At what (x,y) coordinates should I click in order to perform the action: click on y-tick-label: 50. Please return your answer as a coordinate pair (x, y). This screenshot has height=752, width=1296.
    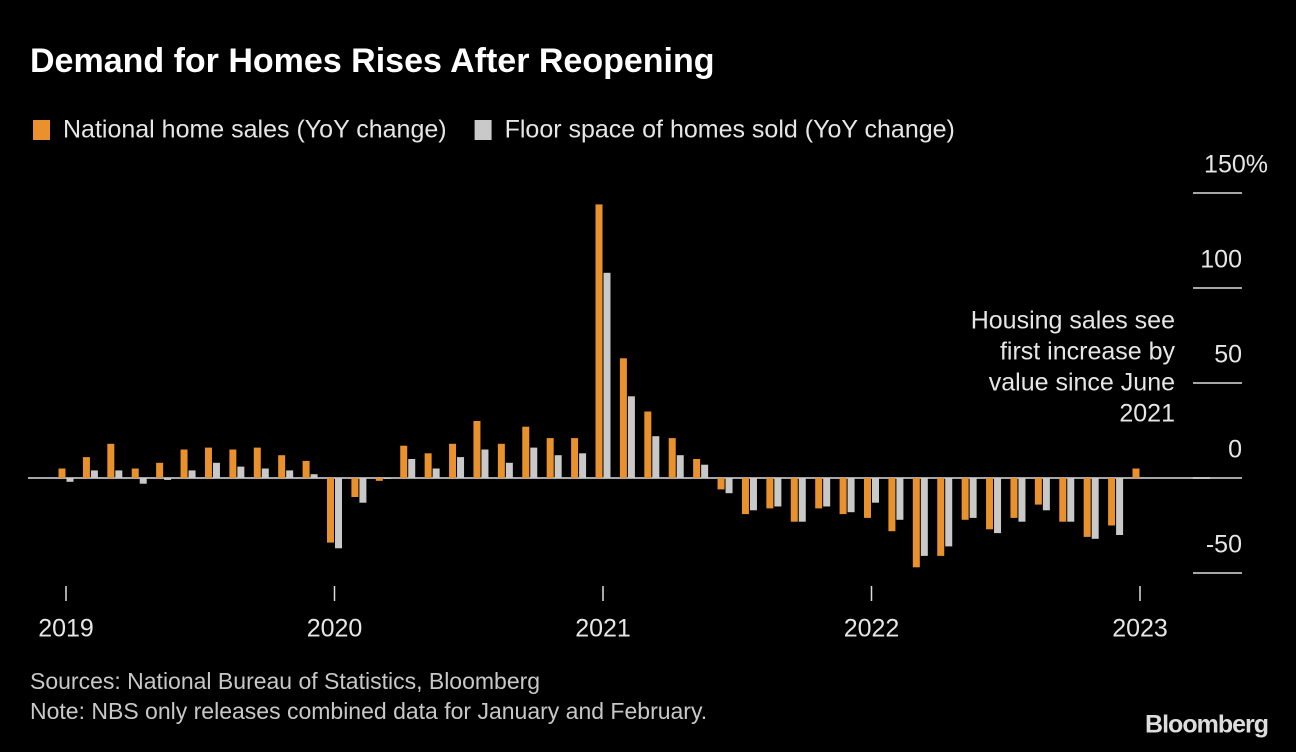
    Looking at the image, I should click on (1228, 355).